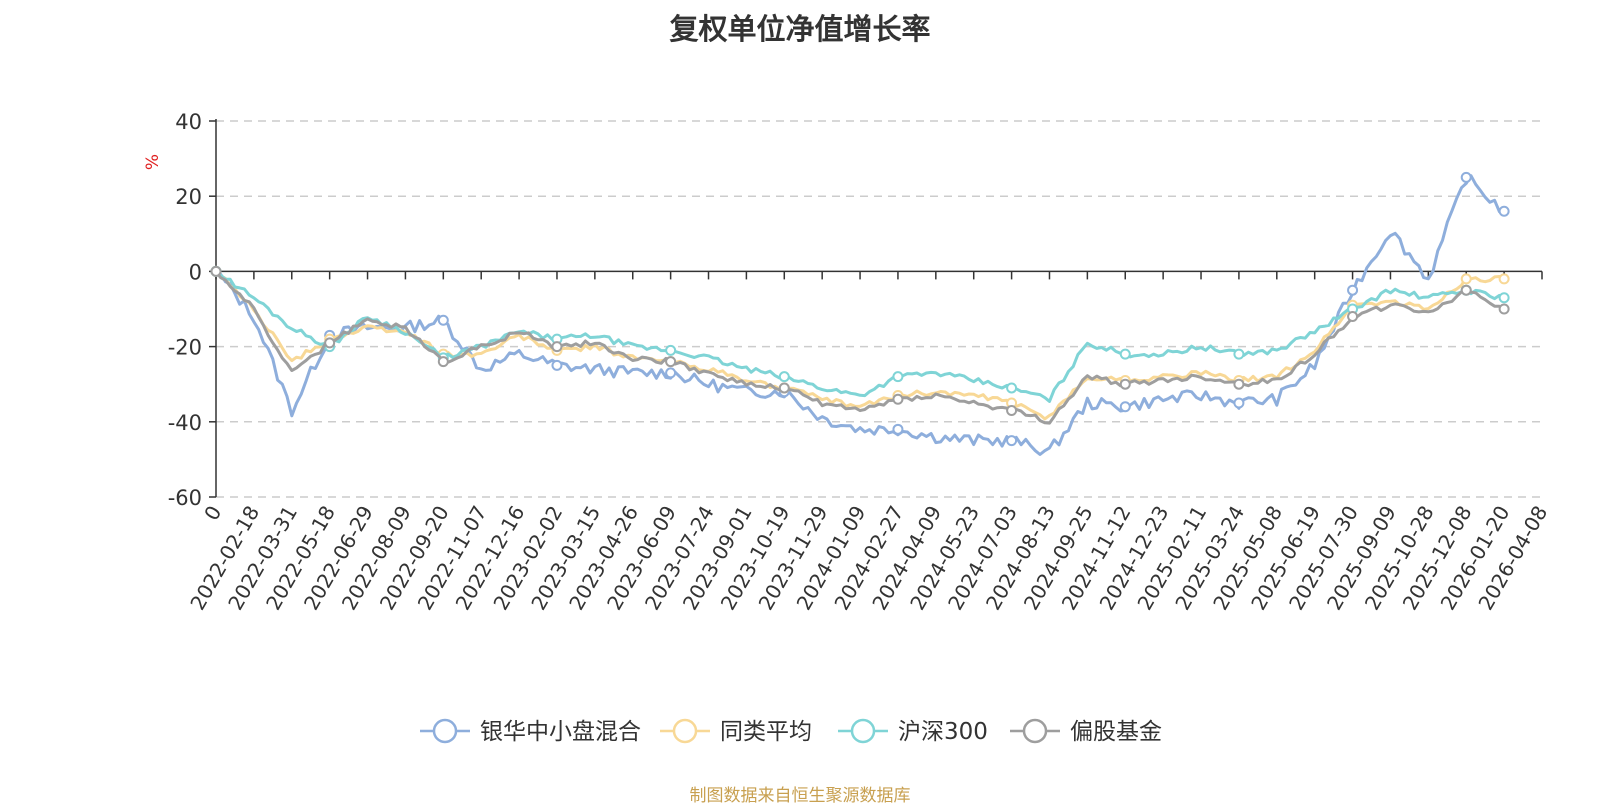  I want to click on legend-label-2: 同类平均, so click(766, 732).